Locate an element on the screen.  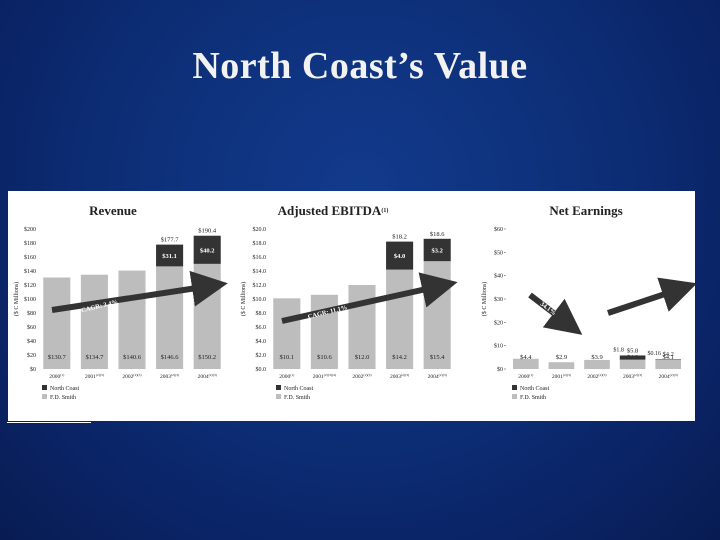
bar-total-label: $5.8 is located at coordinates (632, 350).